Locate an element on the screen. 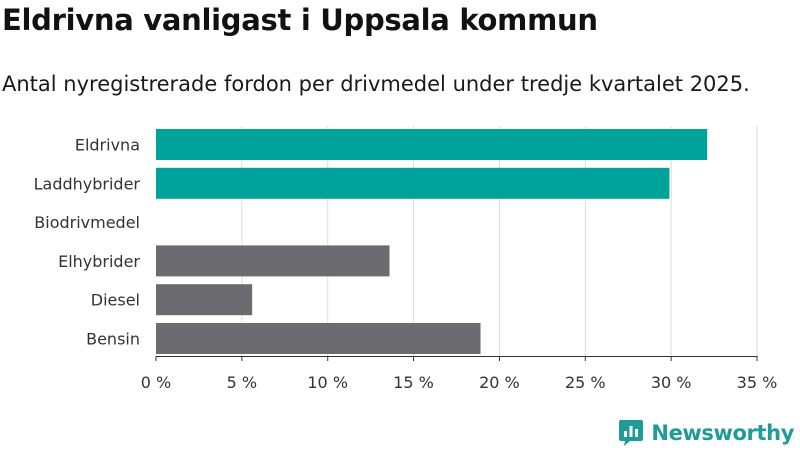  category-label: Bensin is located at coordinates (113, 339).